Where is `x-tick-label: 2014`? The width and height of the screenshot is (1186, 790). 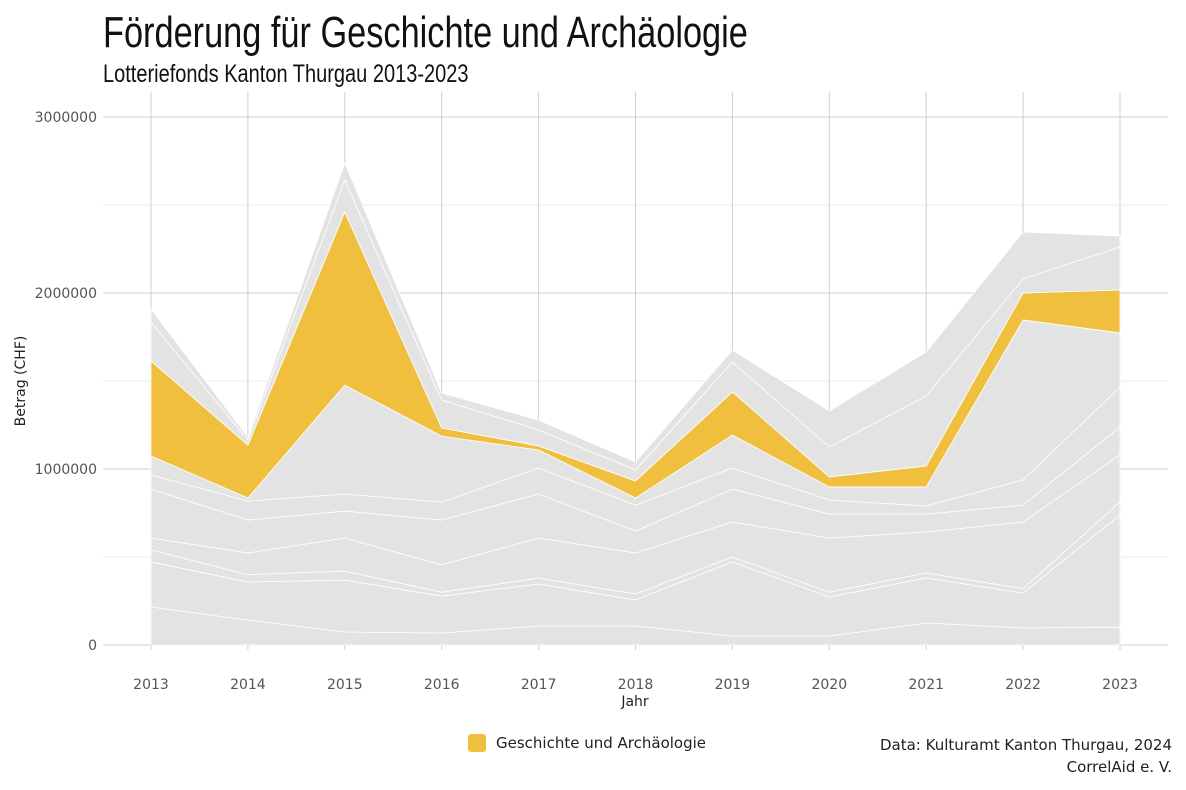
x-tick-label: 2014 is located at coordinates (248, 685).